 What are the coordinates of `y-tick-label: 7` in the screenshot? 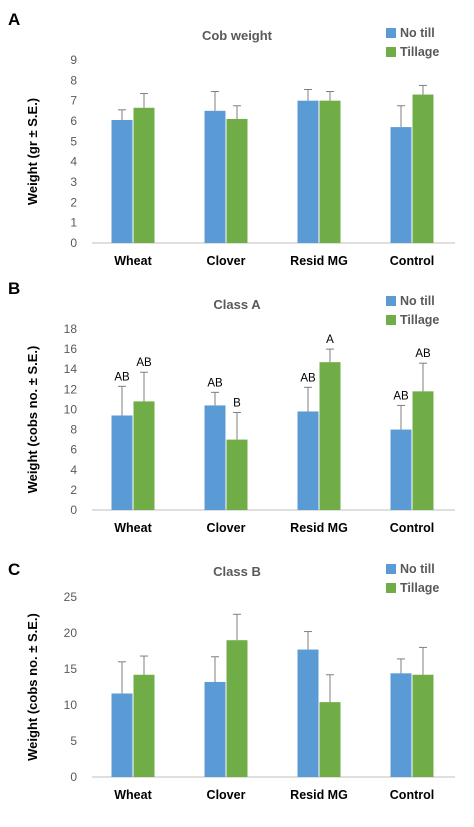 It's located at (73, 101).